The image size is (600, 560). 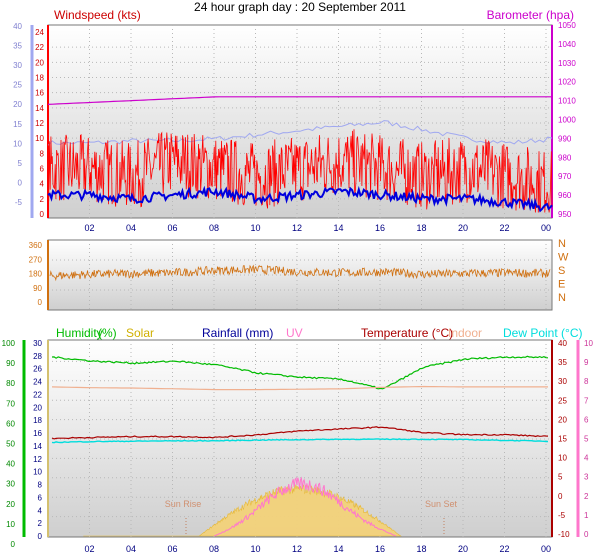 I want to click on dewpoint-series-line, so click(x=299, y=441).